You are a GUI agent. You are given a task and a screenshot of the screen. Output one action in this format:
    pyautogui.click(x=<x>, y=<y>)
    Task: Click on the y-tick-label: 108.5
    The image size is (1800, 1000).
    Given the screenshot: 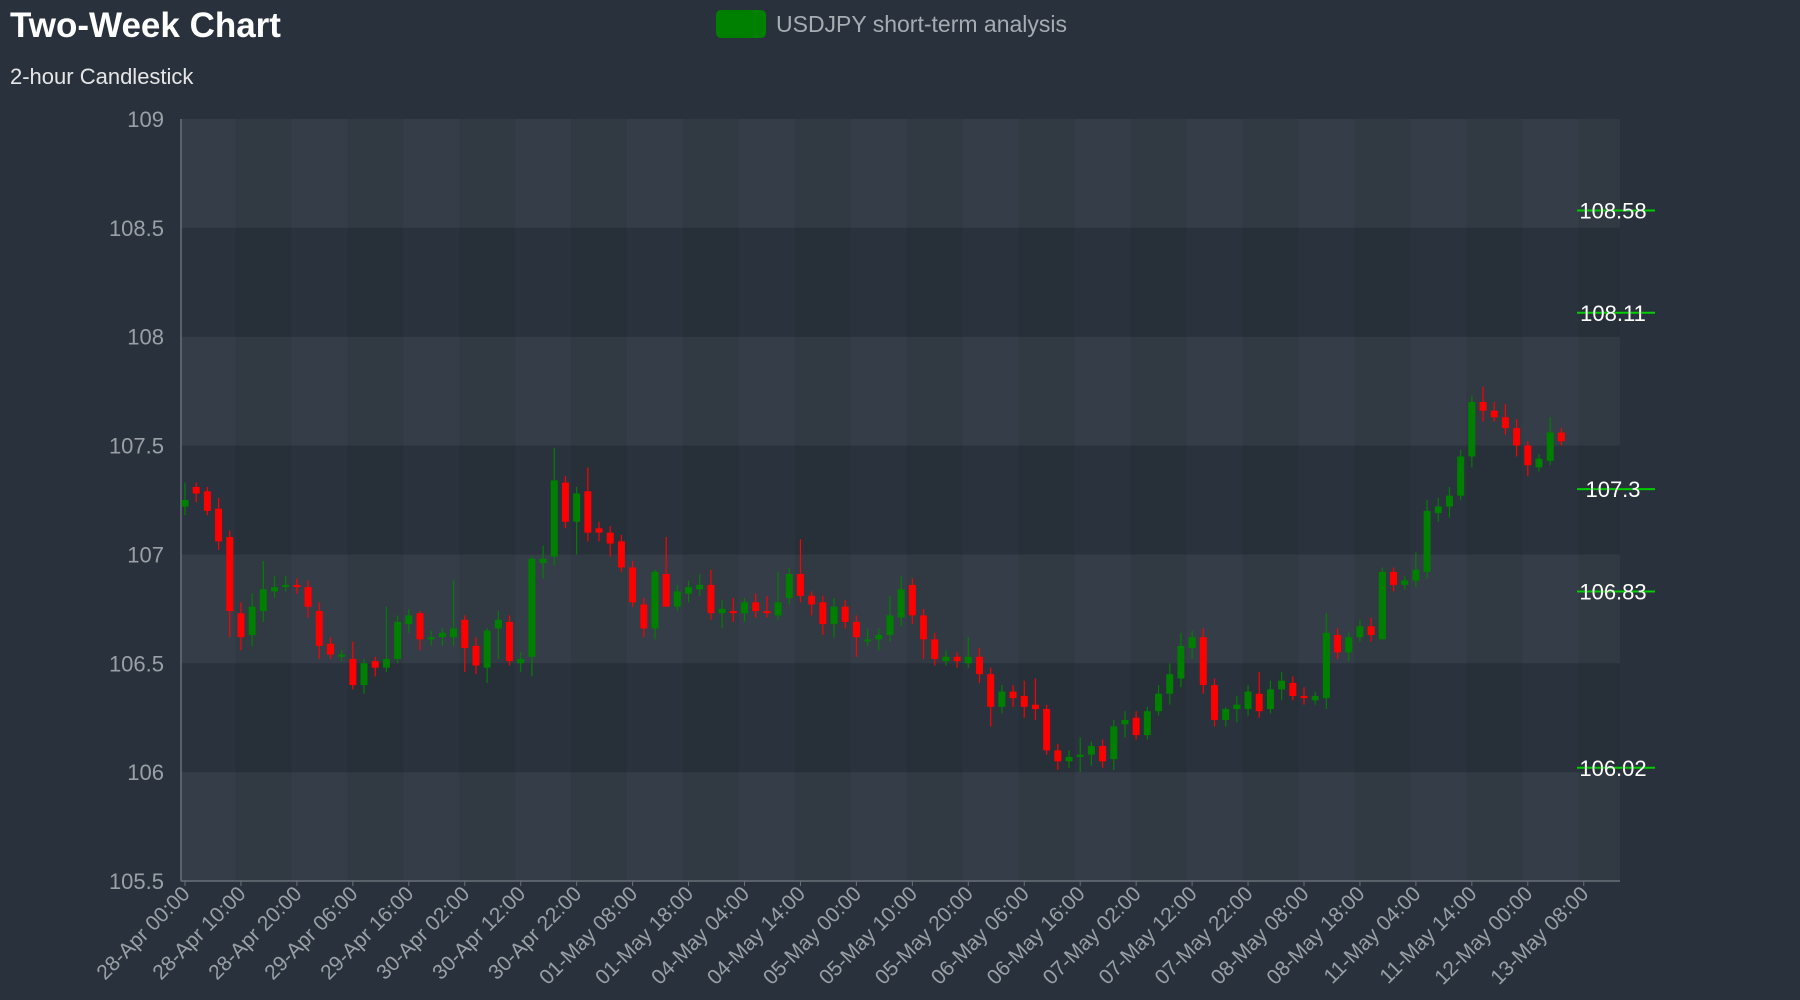 What is the action you would take?
    pyautogui.click(x=136, y=228)
    